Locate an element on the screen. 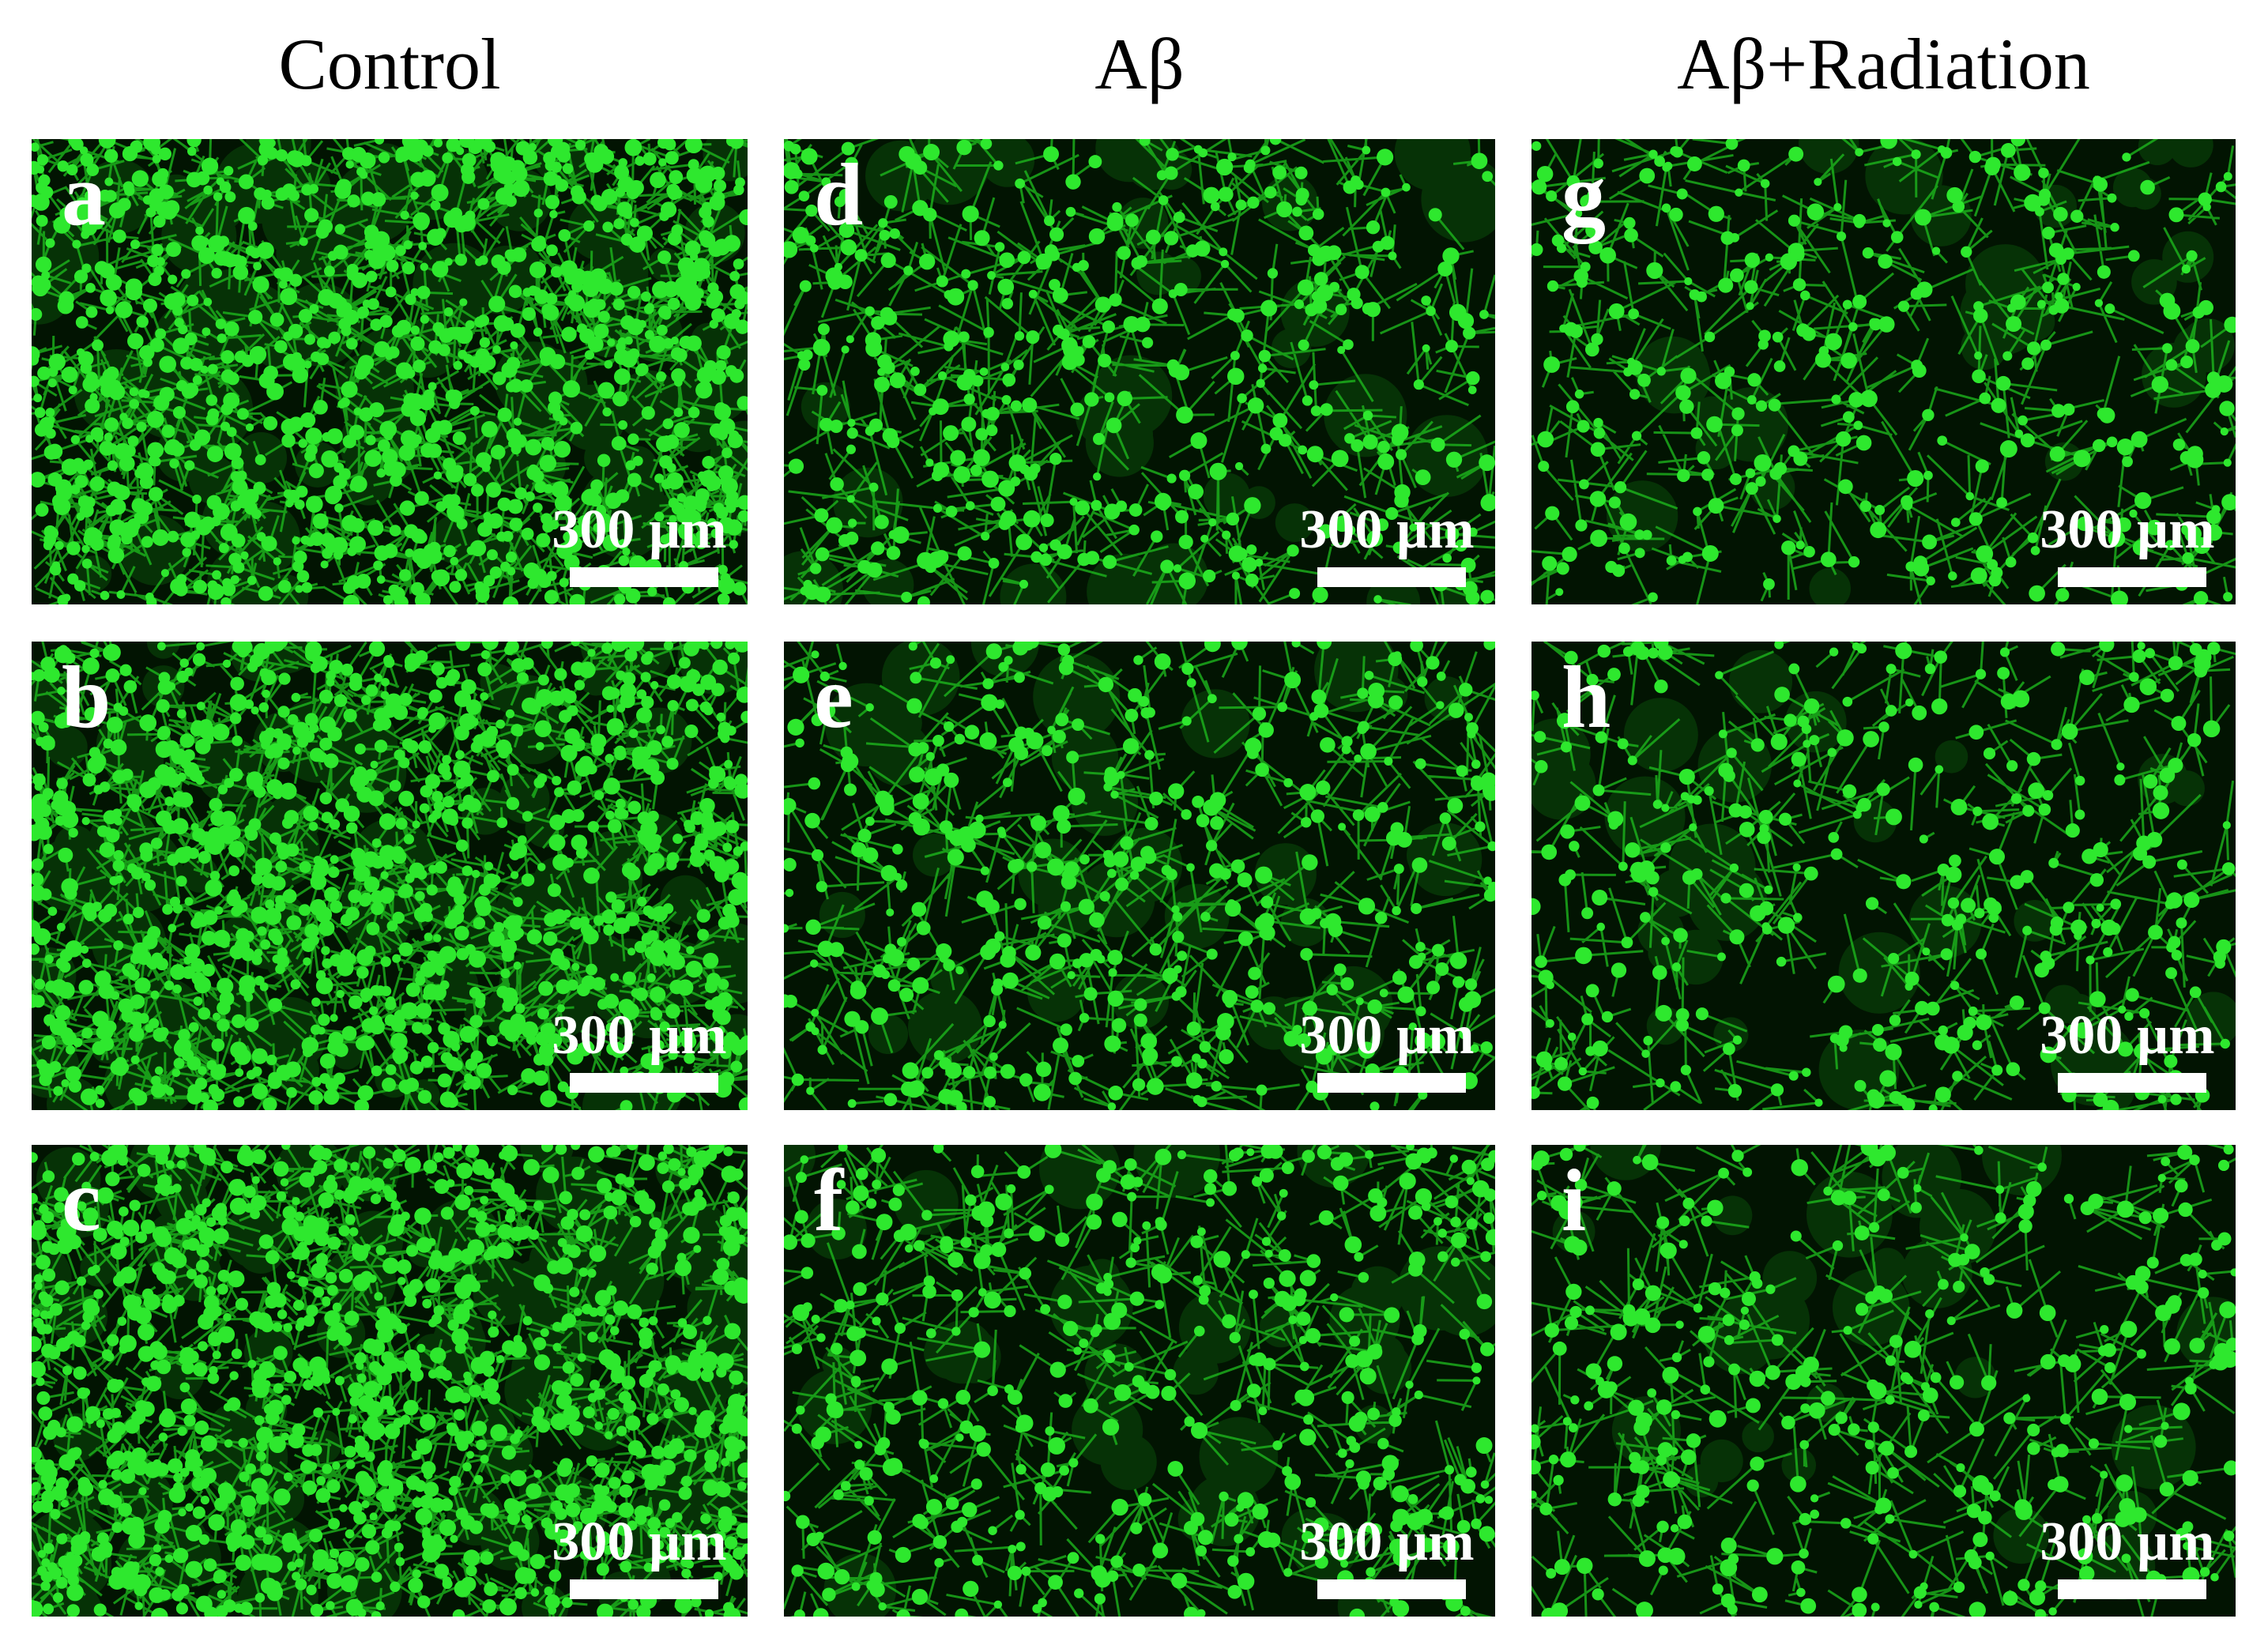  micrograph-panel: i 300 µm is located at coordinates (1884, 1381).